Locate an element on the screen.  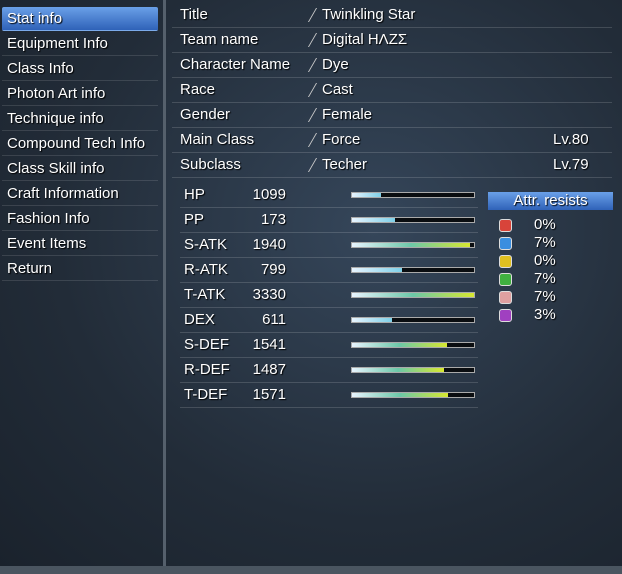
profile-value: Techer is located at coordinates (345, 164).